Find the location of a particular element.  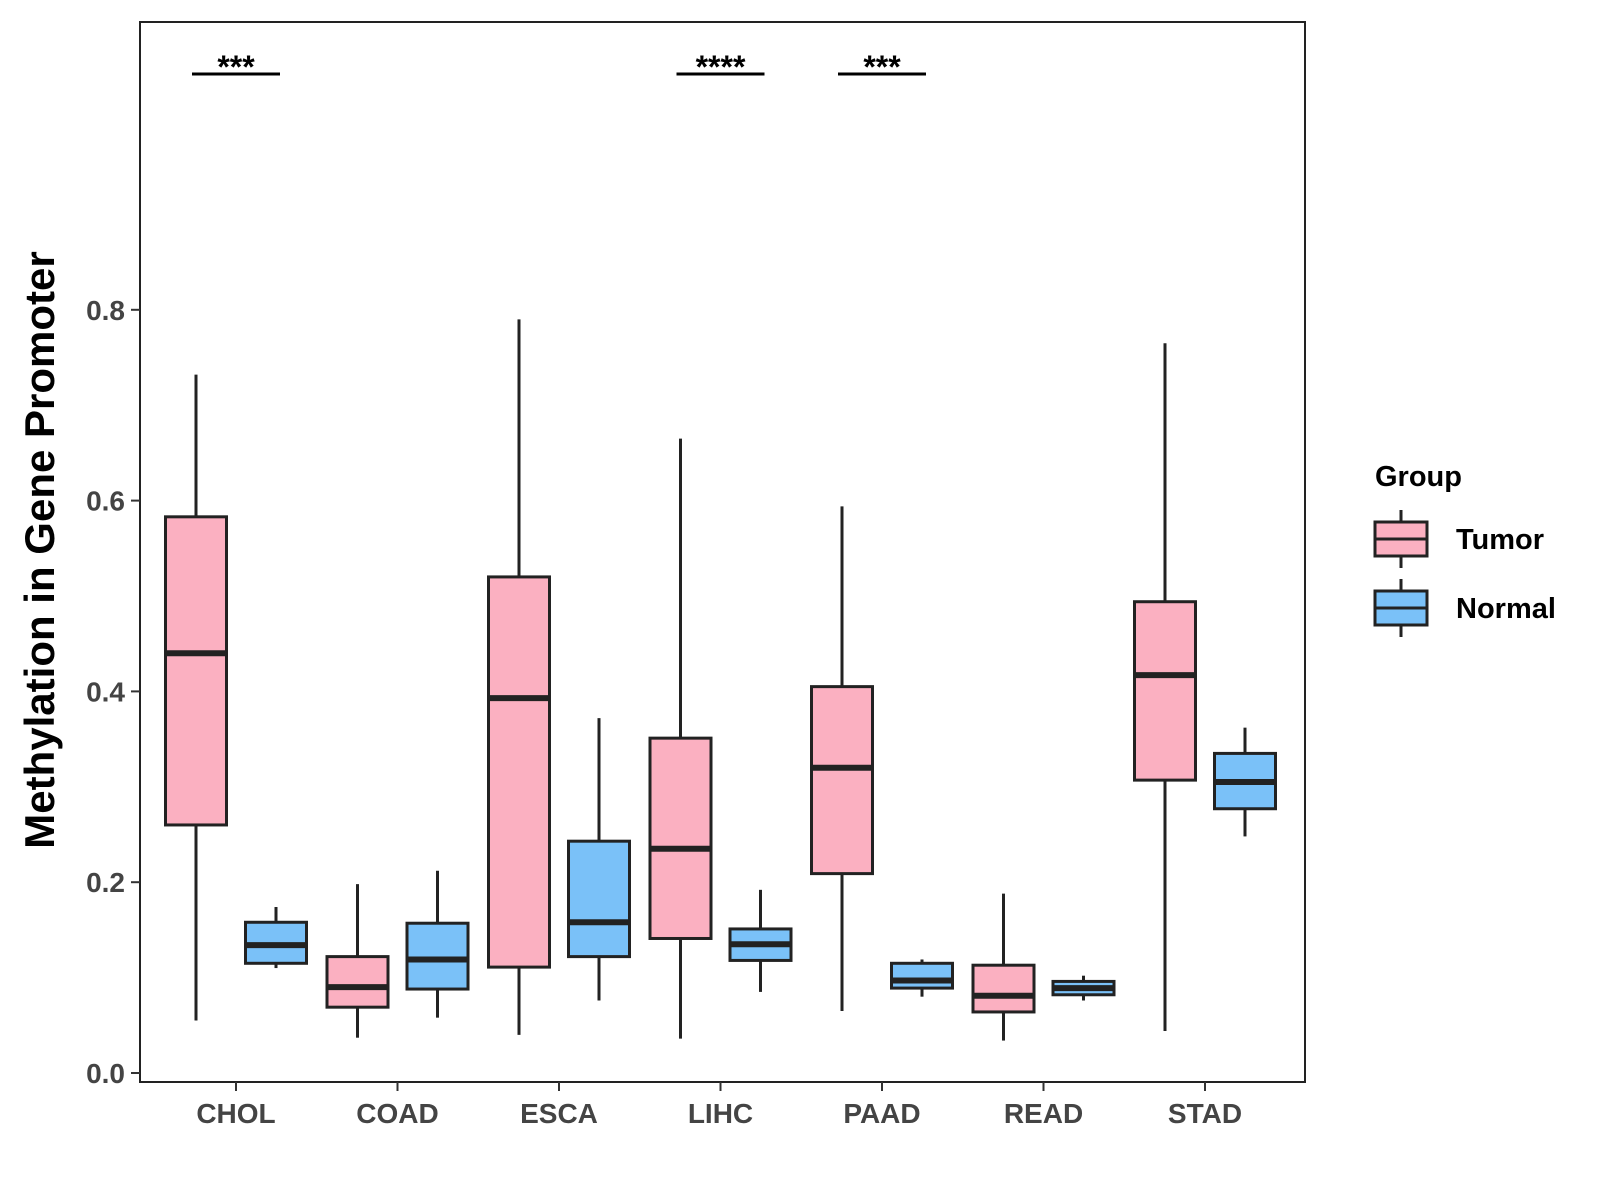

significance-annotations: *** **** *** is located at coordinates (559, 67).